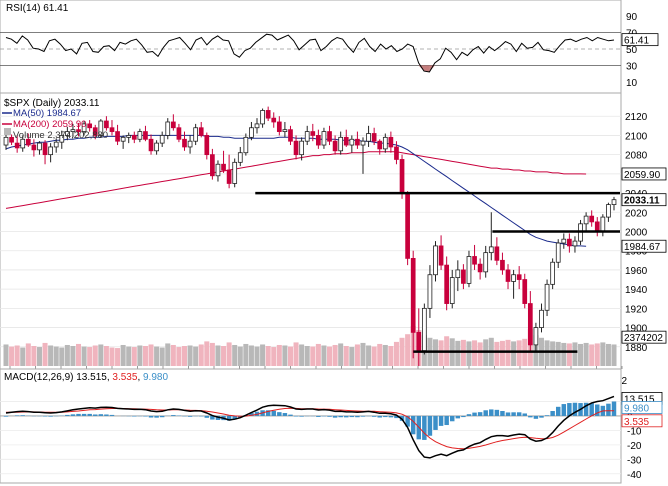 The width and height of the screenshot is (668, 486). I want to click on rsi-value-text: 61.41, so click(636, 41).